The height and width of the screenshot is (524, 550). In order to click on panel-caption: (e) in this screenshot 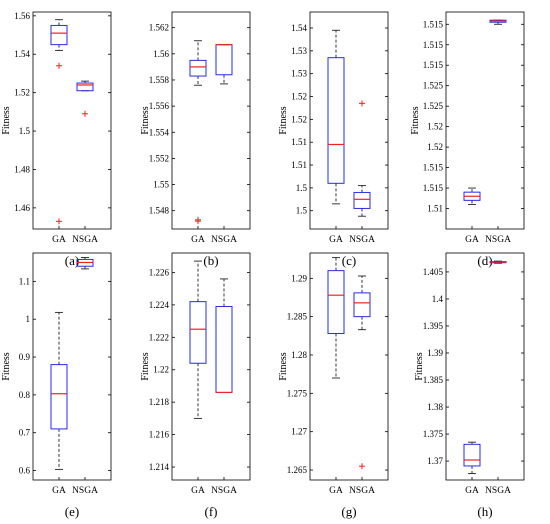, I will do `click(72, 511)`.